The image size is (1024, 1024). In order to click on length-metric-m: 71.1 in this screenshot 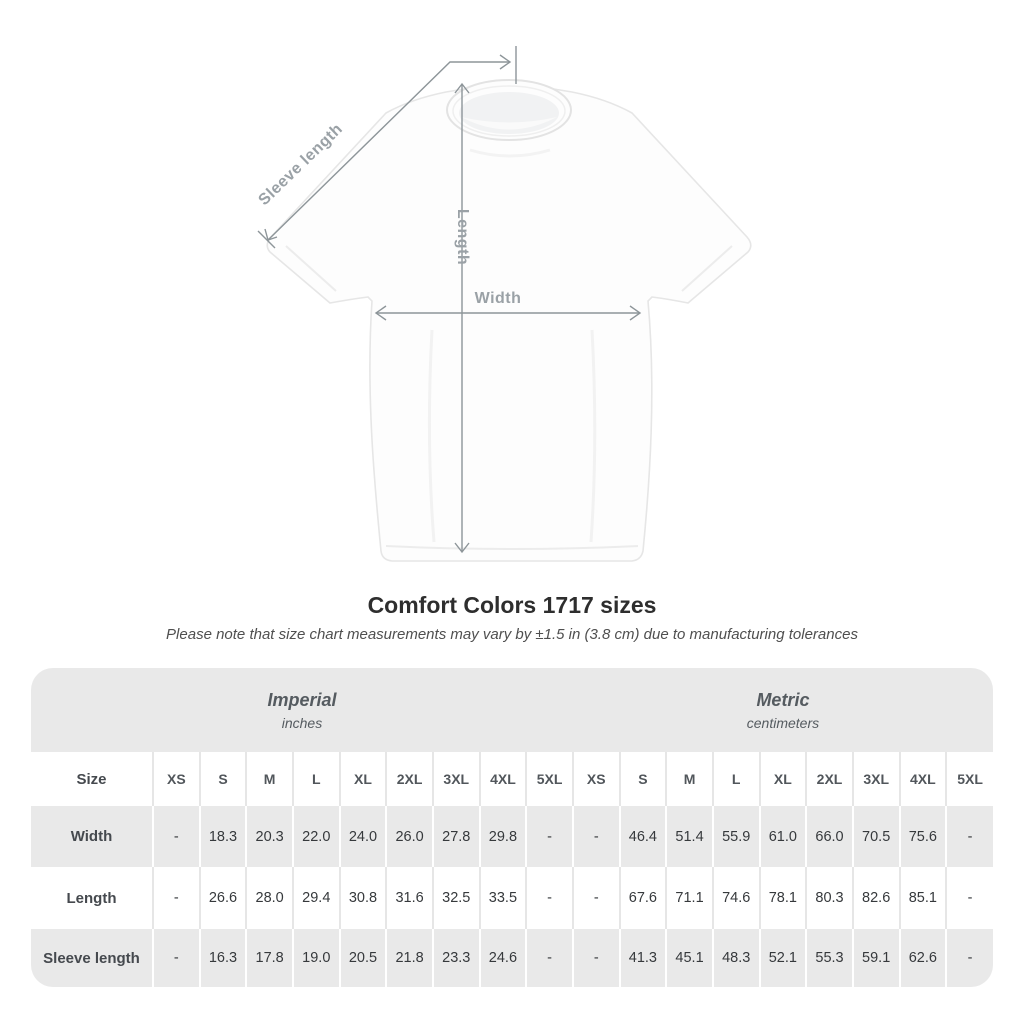, I will do `click(689, 898)`.